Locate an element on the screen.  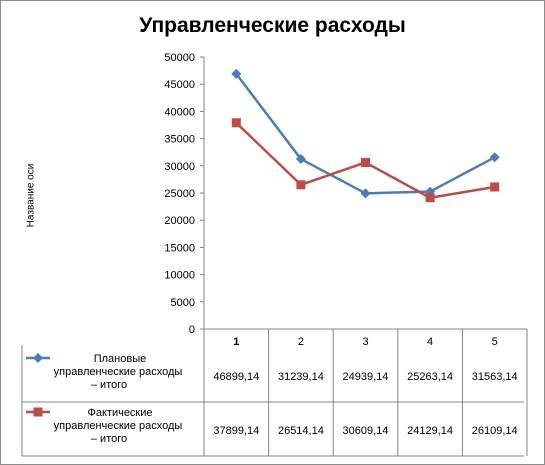
data-label: 30609,14 is located at coordinates (366, 431).